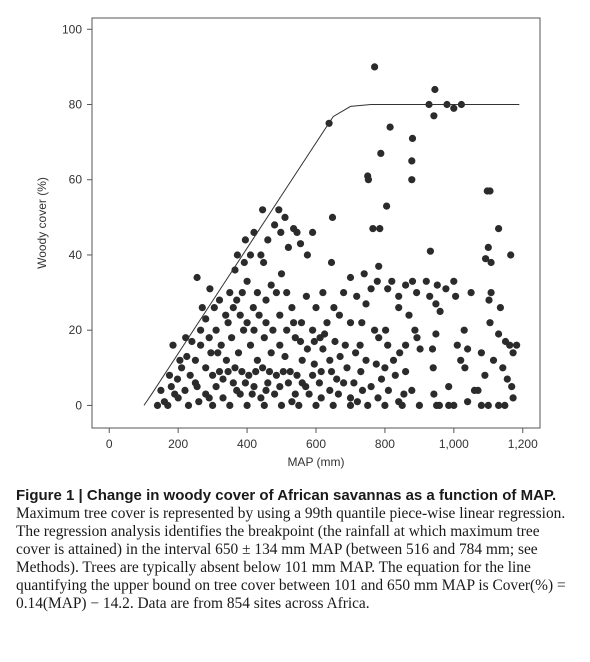 This screenshot has height=662, width=590. What do you see at coordinates (316, 444) in the screenshot?
I see `x-tick-label: 600` at bounding box center [316, 444].